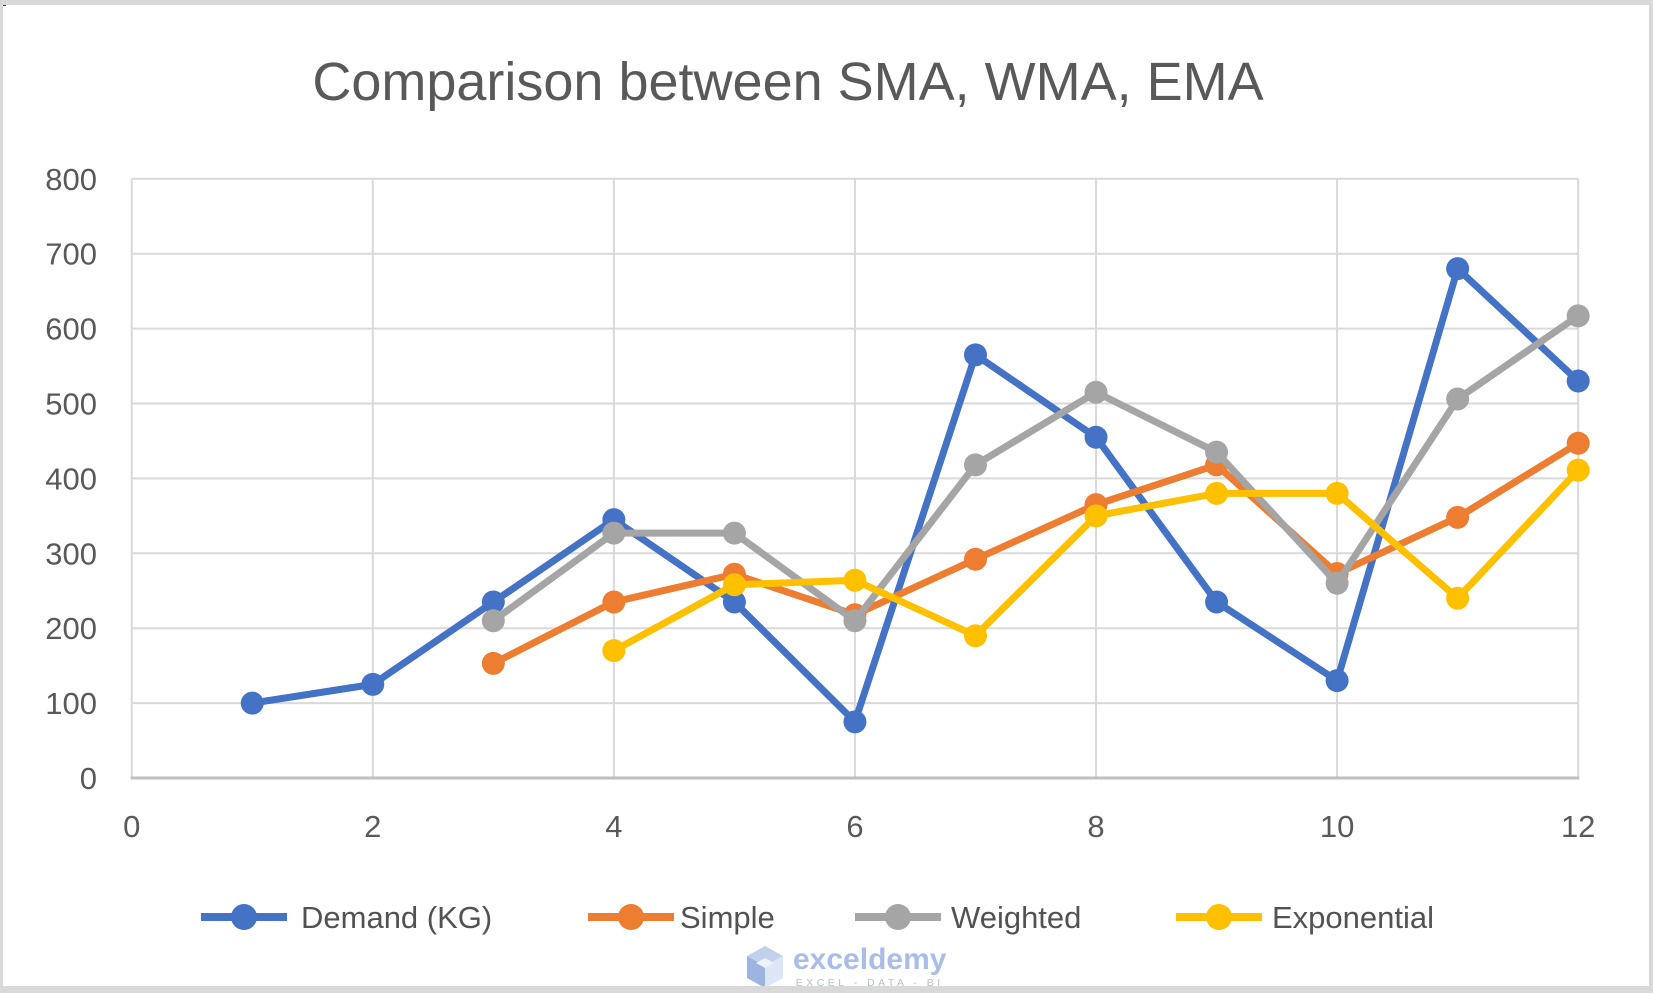  What do you see at coordinates (88, 778) in the screenshot?
I see `y-tick-label: 0` at bounding box center [88, 778].